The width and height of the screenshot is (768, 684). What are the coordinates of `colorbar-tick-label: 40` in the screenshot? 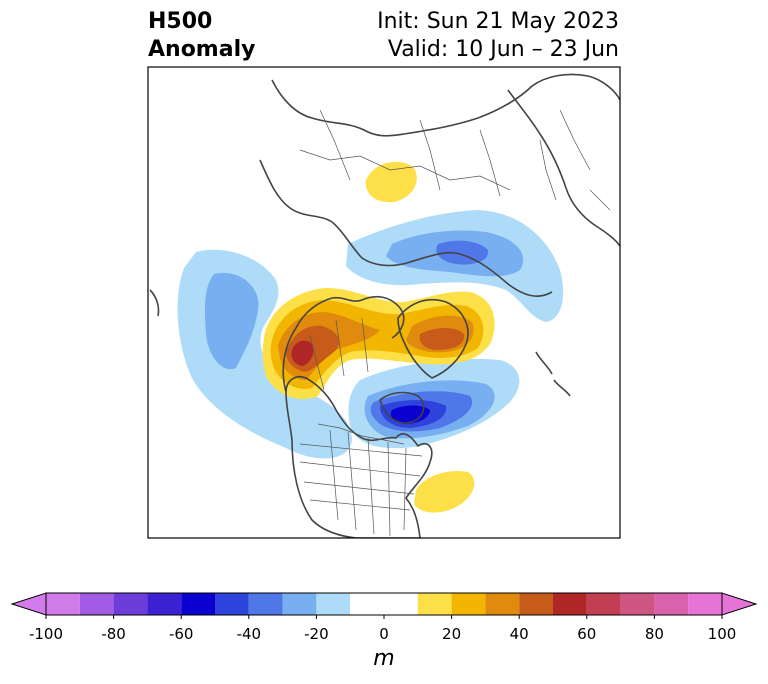 It's located at (519, 634).